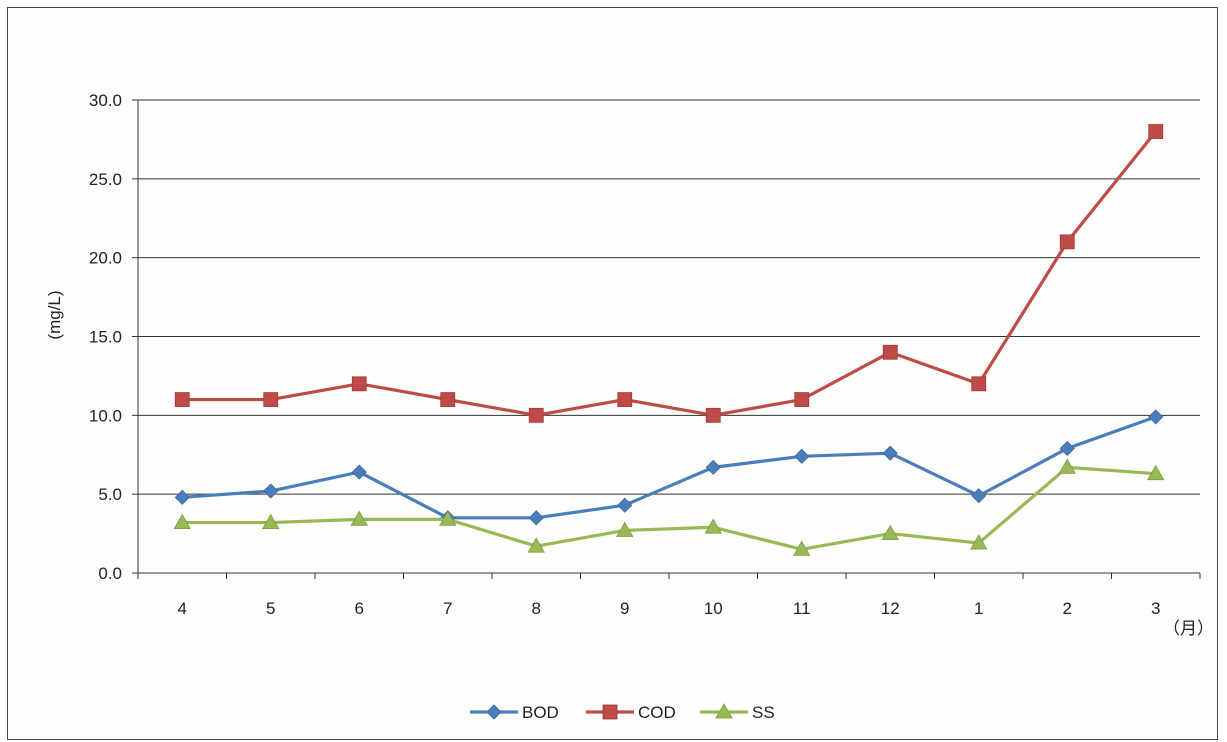 This screenshot has width=1227, height=742. What do you see at coordinates (657, 712) in the screenshot?
I see `legend-label-cod: COD` at bounding box center [657, 712].